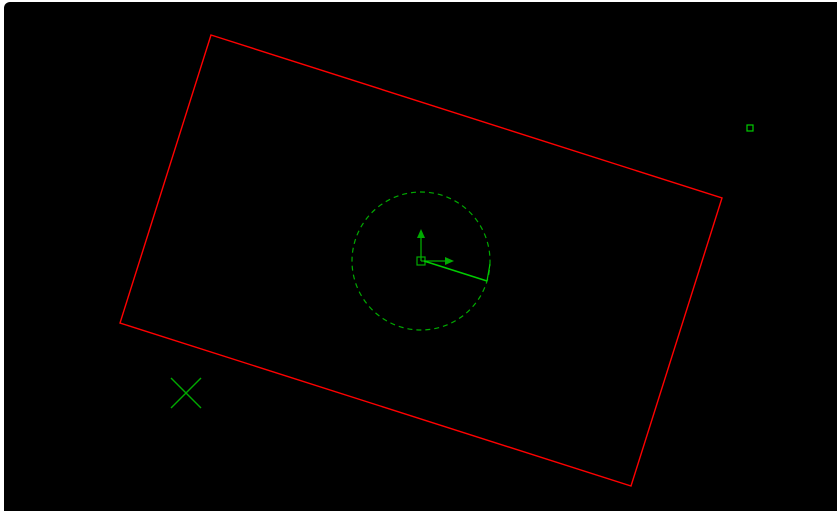 This screenshot has width=837, height=511. What do you see at coordinates (186, 393) in the screenshot?
I see `target-cross-icon` at bounding box center [186, 393].